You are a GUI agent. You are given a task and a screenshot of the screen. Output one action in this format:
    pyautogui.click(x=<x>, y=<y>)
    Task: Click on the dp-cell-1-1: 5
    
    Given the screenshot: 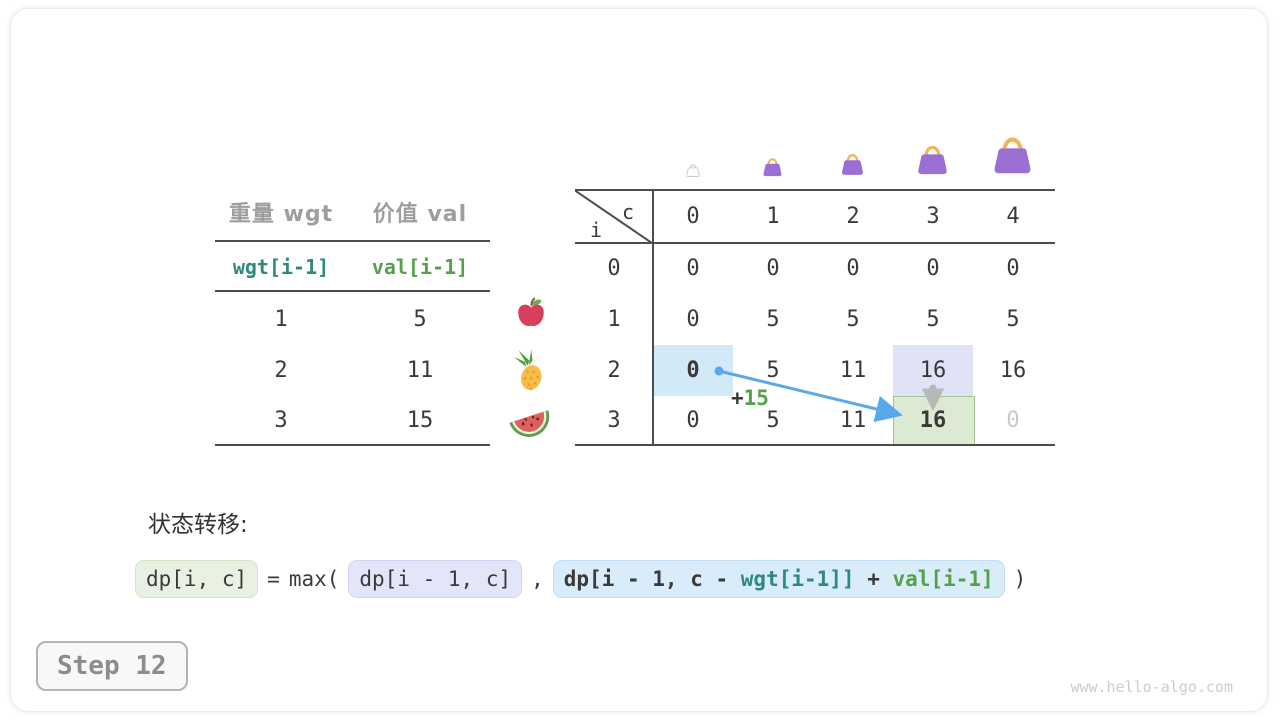 What is the action you would take?
    pyautogui.click(x=773, y=319)
    